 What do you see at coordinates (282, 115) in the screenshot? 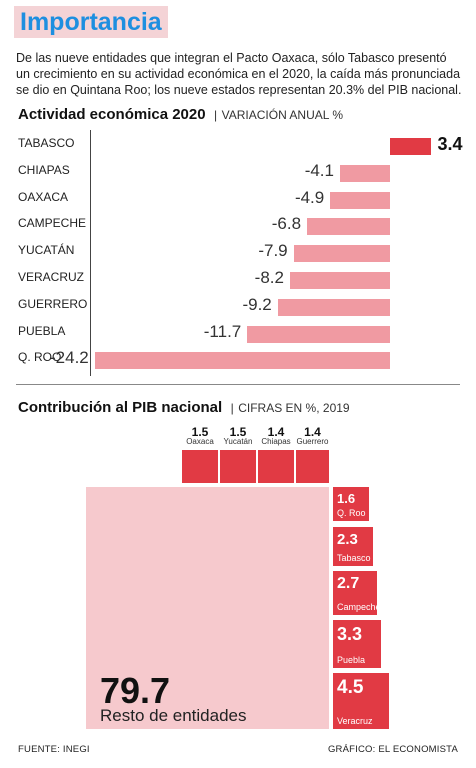
I see `activity-chart-subtitle: VARIACIÓN ANUAL %` at bounding box center [282, 115].